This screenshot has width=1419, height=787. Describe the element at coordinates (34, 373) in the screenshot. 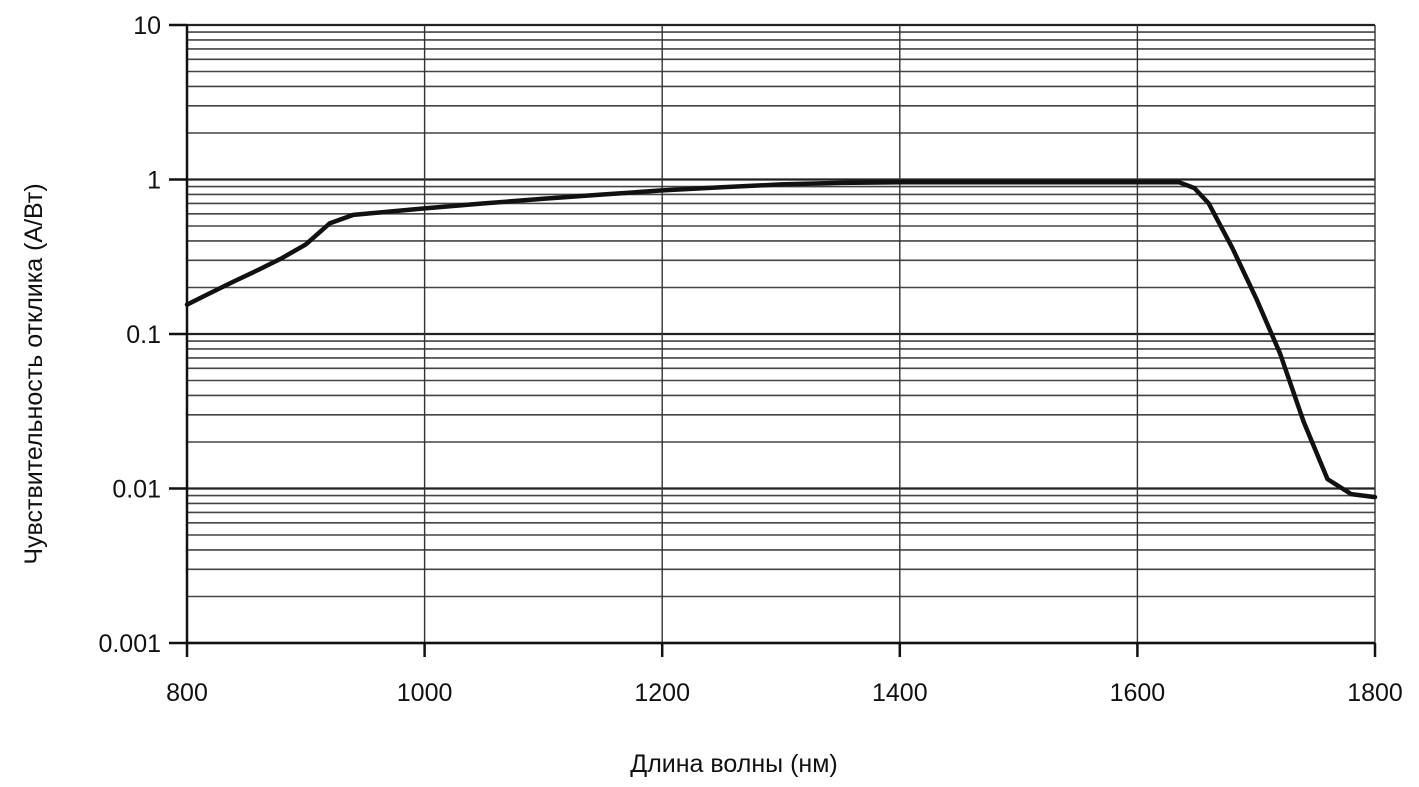

I see `y-axis-title: Чувствительность отклика (А/Вт)` at that location.